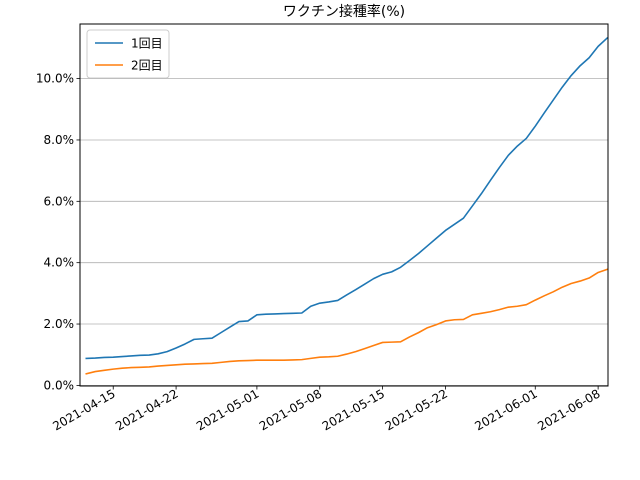 The image size is (640, 480). What do you see at coordinates (59, 263) in the screenshot?
I see `y-tick-label: 4.0%` at bounding box center [59, 263].